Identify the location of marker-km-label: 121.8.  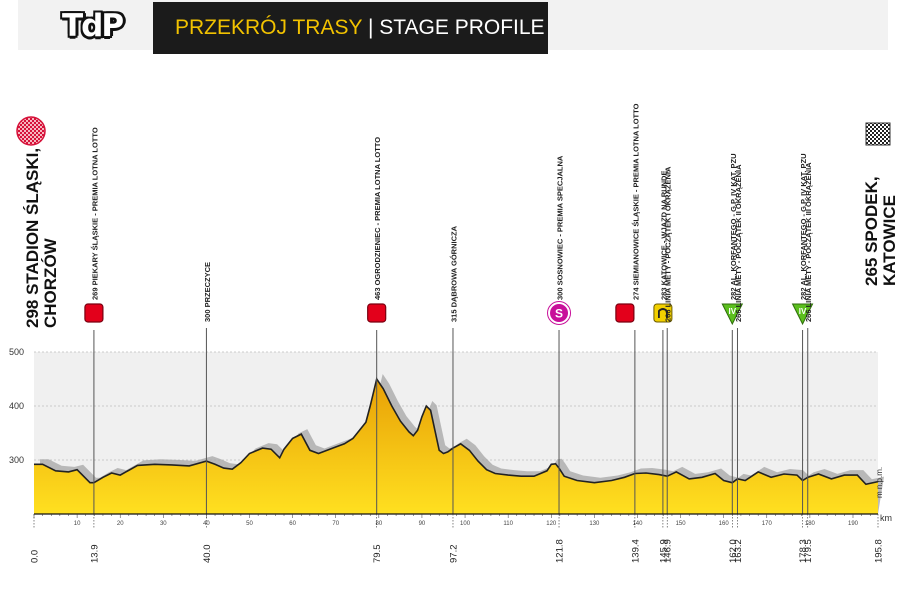
(560, 551).